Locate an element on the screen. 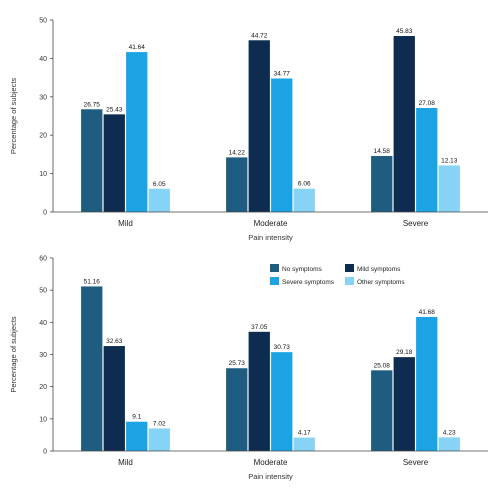  y-axis-title-bottom: Percentage of subjects is located at coordinates (13, 354).